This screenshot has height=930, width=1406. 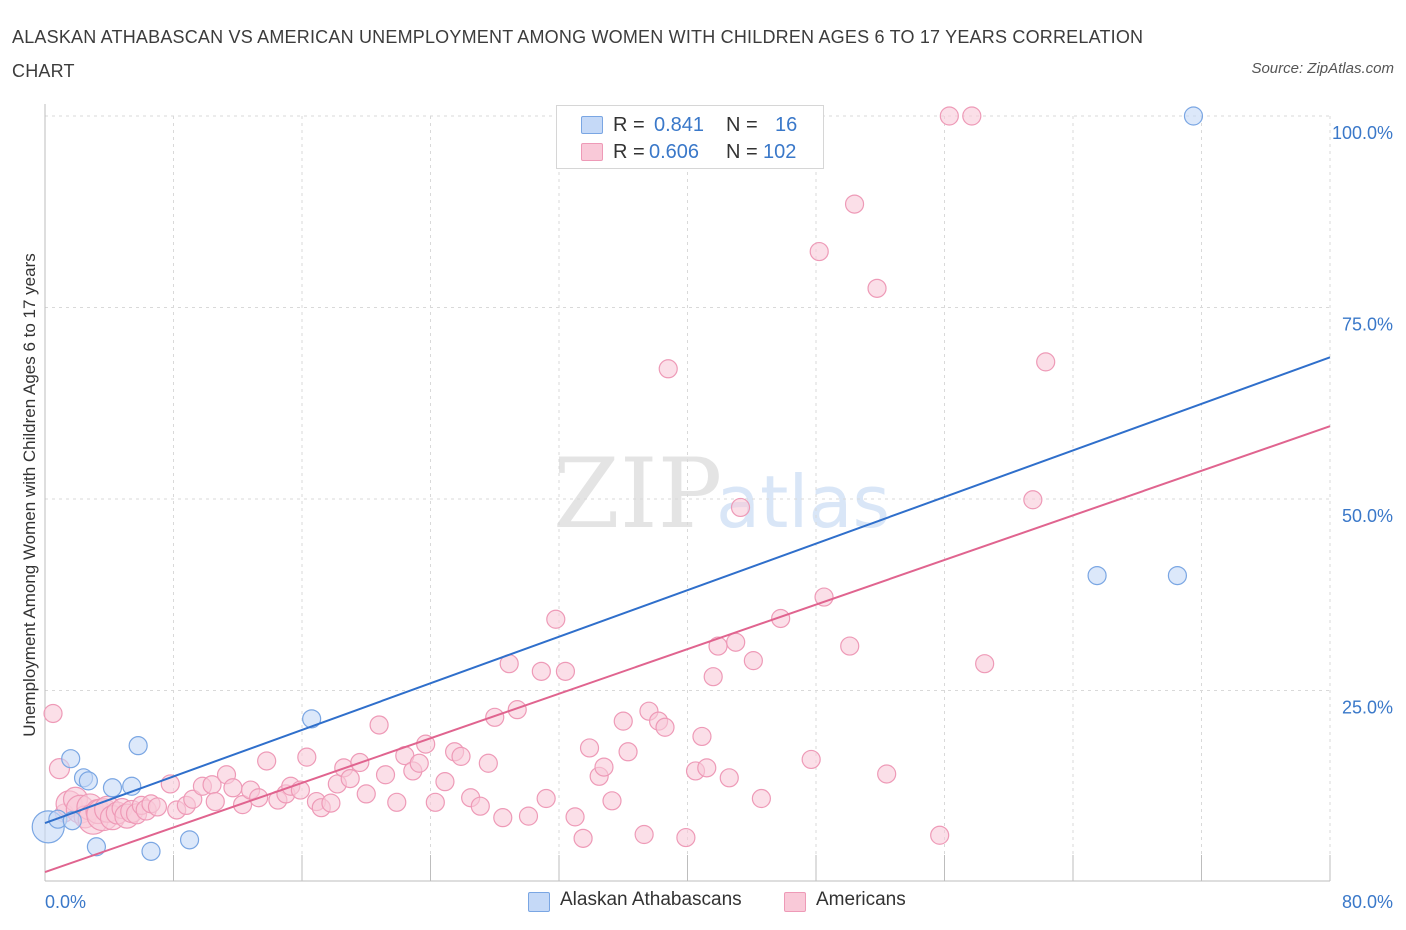 I want to click on legend-row-american: R = 0.606 N = 102, so click(x=701, y=152).